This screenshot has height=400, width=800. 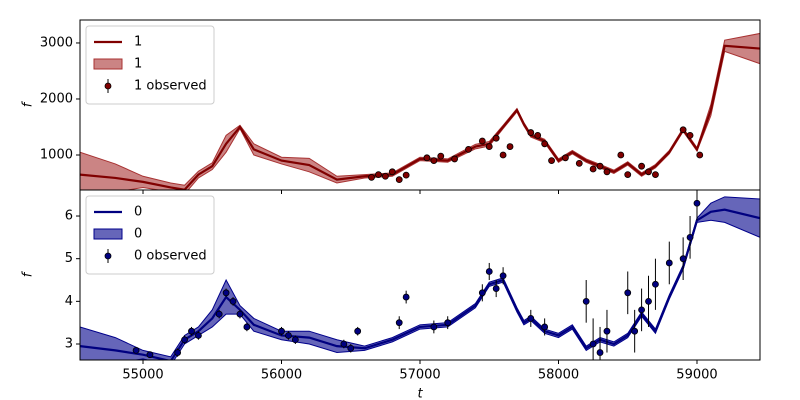 I want to click on x-tick-label: 56000, so click(x=281, y=375).